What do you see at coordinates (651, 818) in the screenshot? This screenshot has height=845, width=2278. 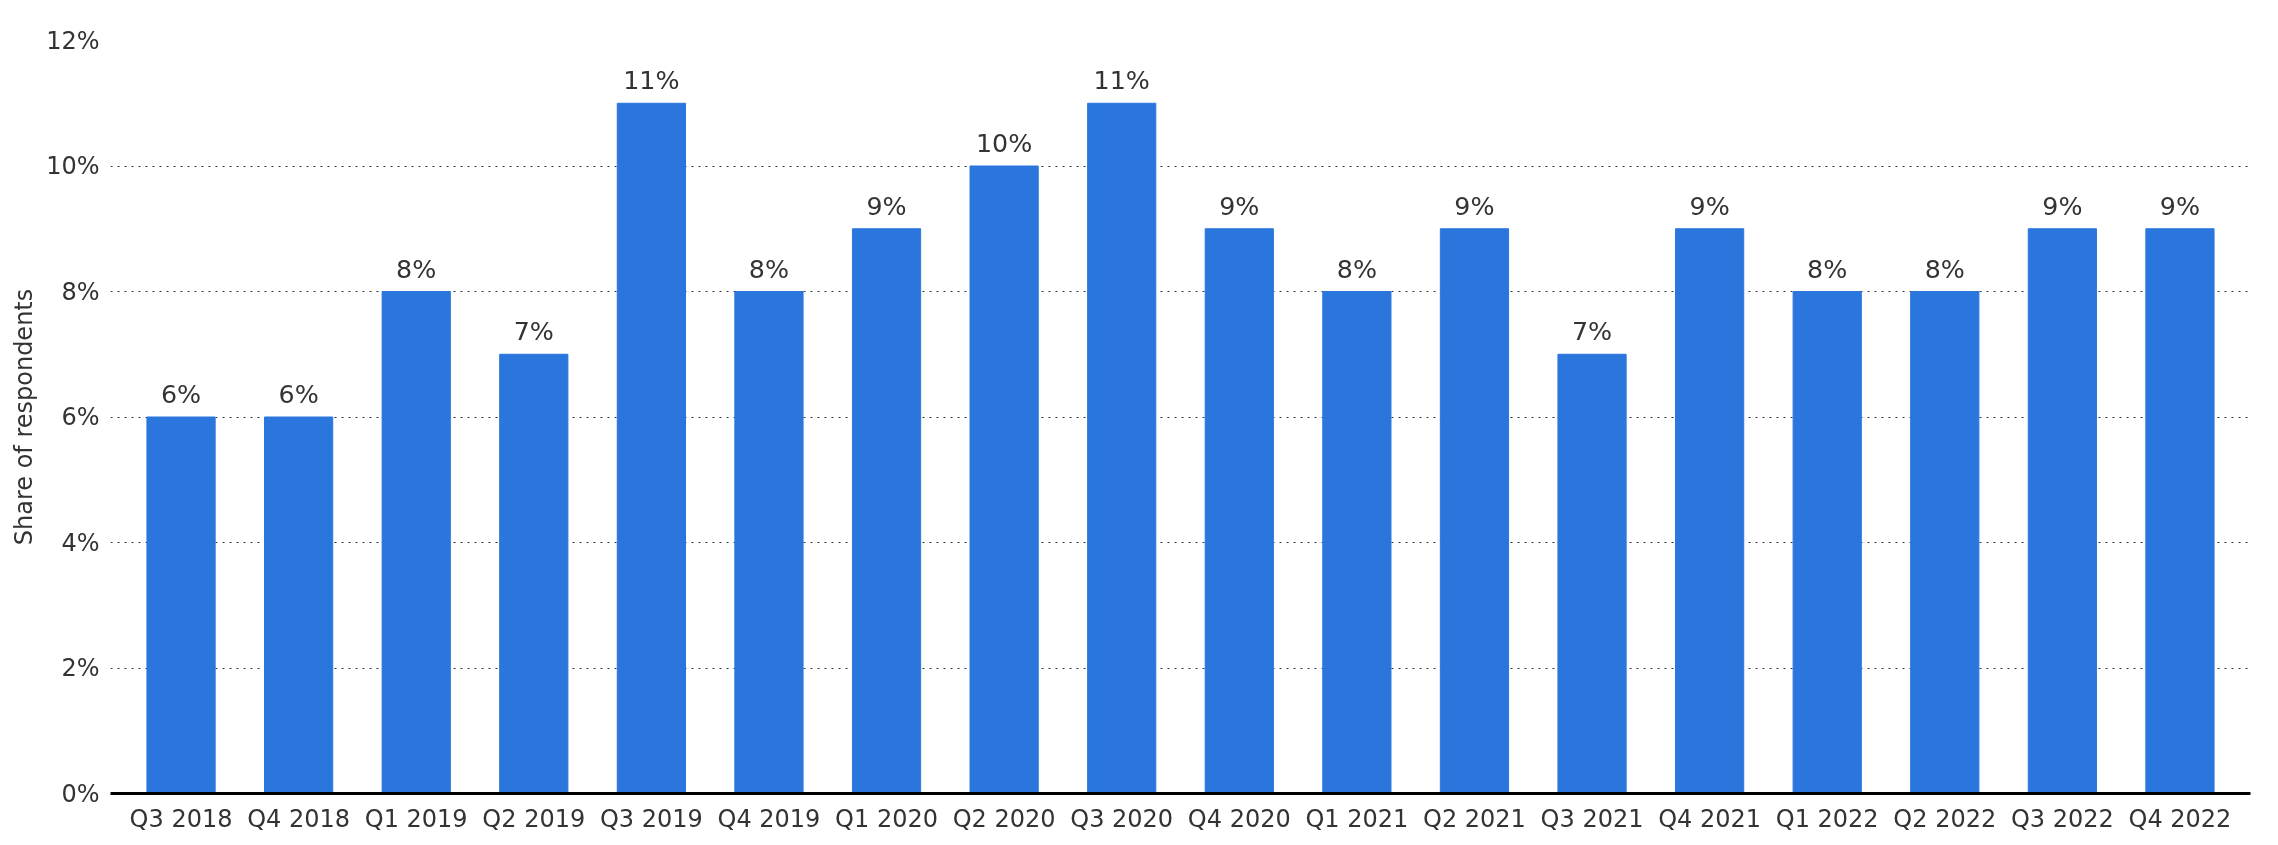 I see `x-tick-label: Q3 2019` at bounding box center [651, 818].